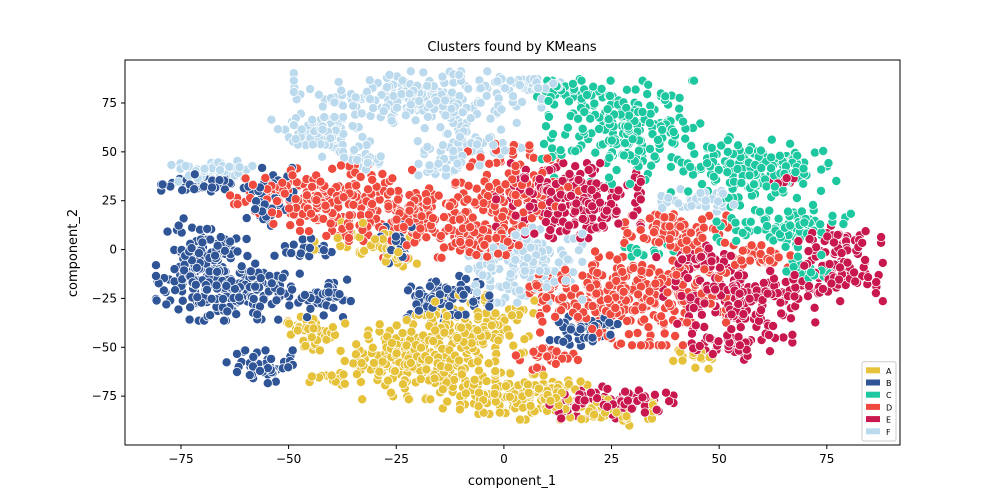 Image resolution: width=1000 pixels, height=500 pixels. Describe the element at coordinates (113, 250) in the screenshot. I see `y-tick-label: 0` at that location.